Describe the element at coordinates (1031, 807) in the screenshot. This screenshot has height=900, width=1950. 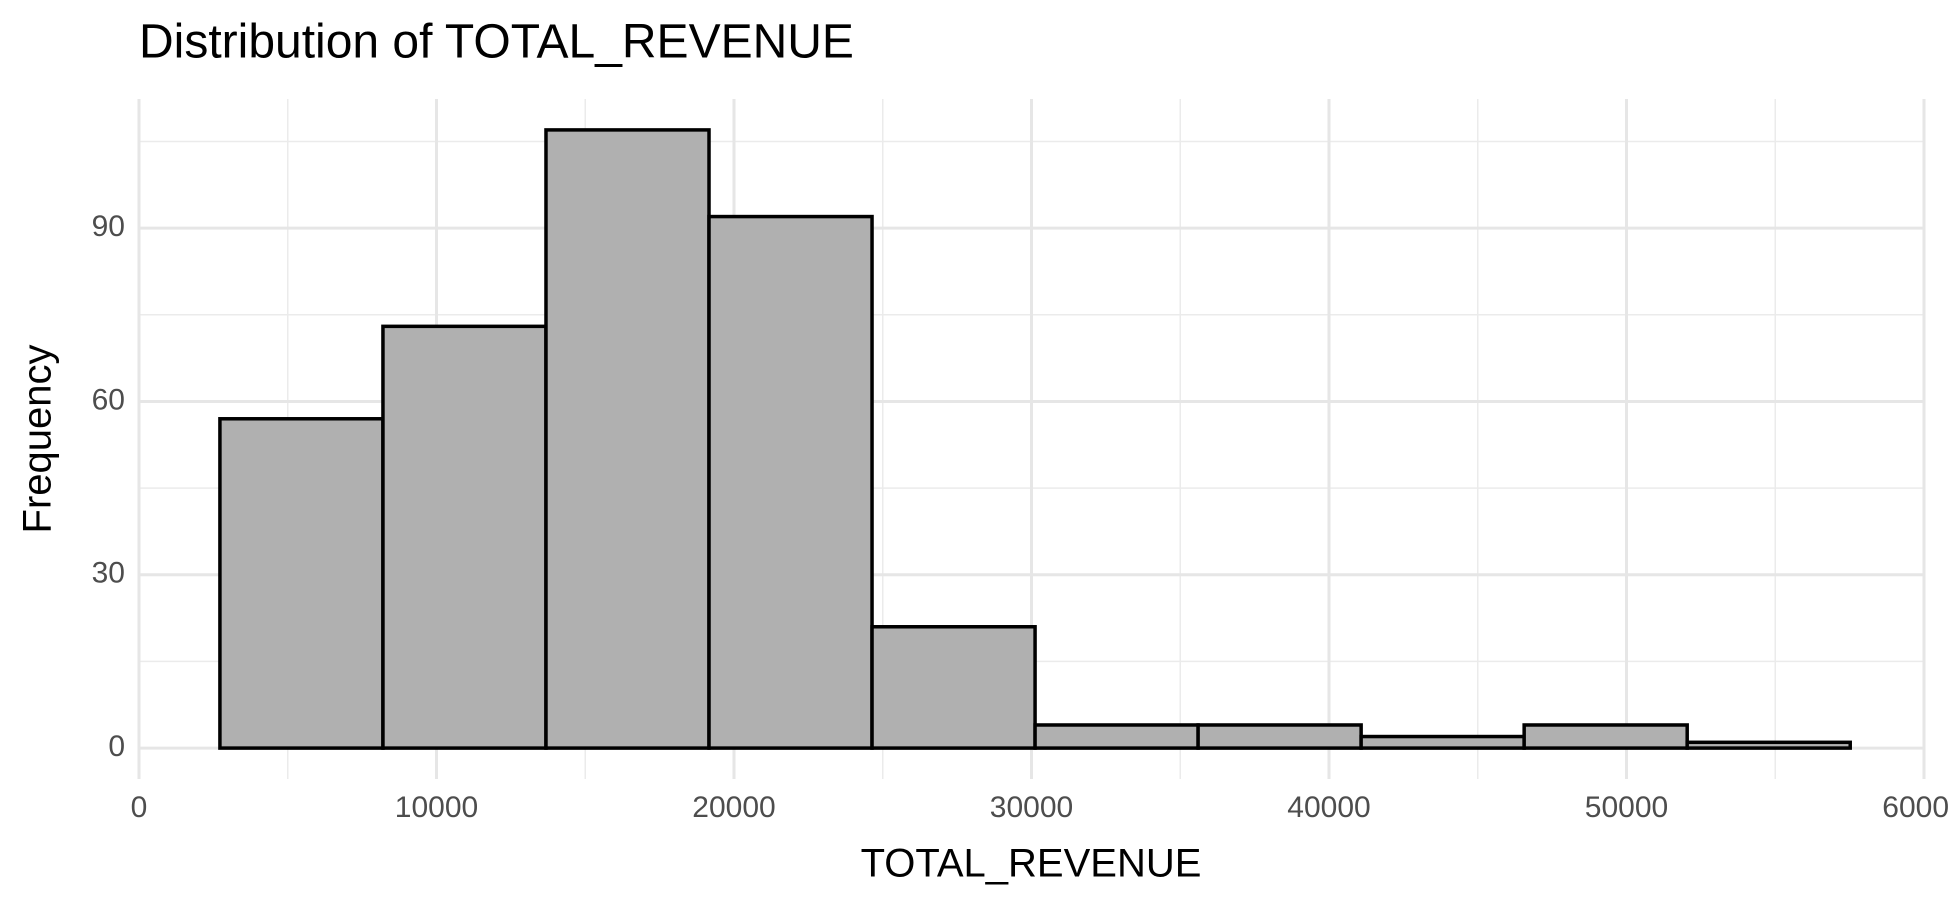
I see `x-tick-label: 30000` at that location.